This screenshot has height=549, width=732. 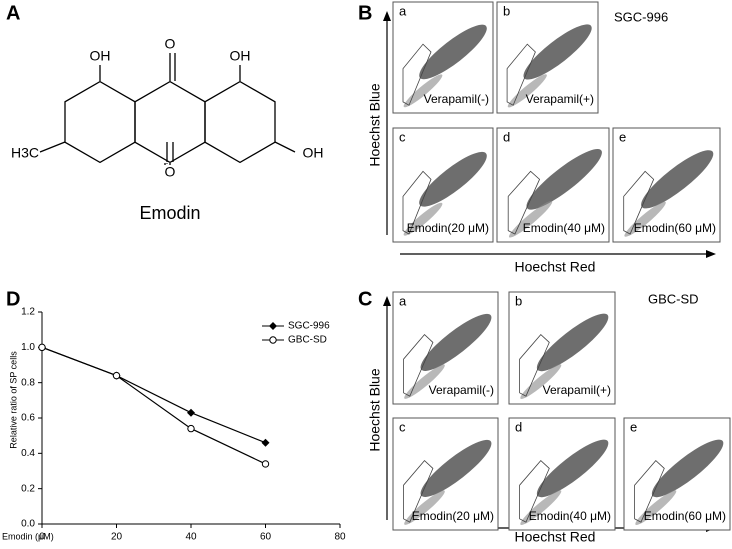 What do you see at coordinates (13, 299) in the screenshot?
I see `panel-label: D` at bounding box center [13, 299].